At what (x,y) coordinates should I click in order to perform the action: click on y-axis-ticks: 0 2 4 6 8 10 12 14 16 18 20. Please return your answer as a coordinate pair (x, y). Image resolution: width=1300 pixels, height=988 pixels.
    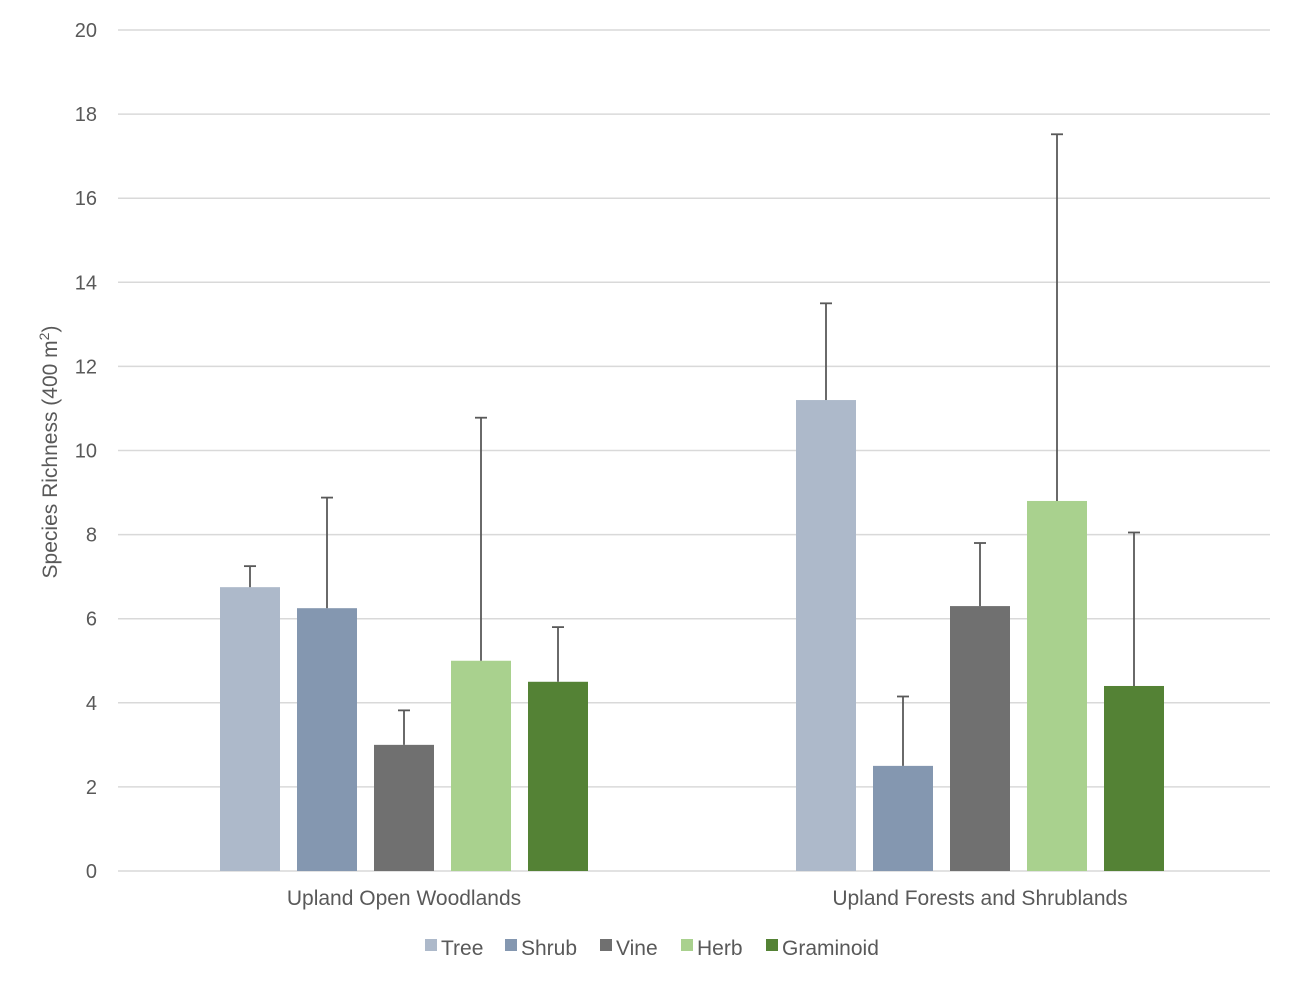
    Looking at the image, I should click on (86, 451).